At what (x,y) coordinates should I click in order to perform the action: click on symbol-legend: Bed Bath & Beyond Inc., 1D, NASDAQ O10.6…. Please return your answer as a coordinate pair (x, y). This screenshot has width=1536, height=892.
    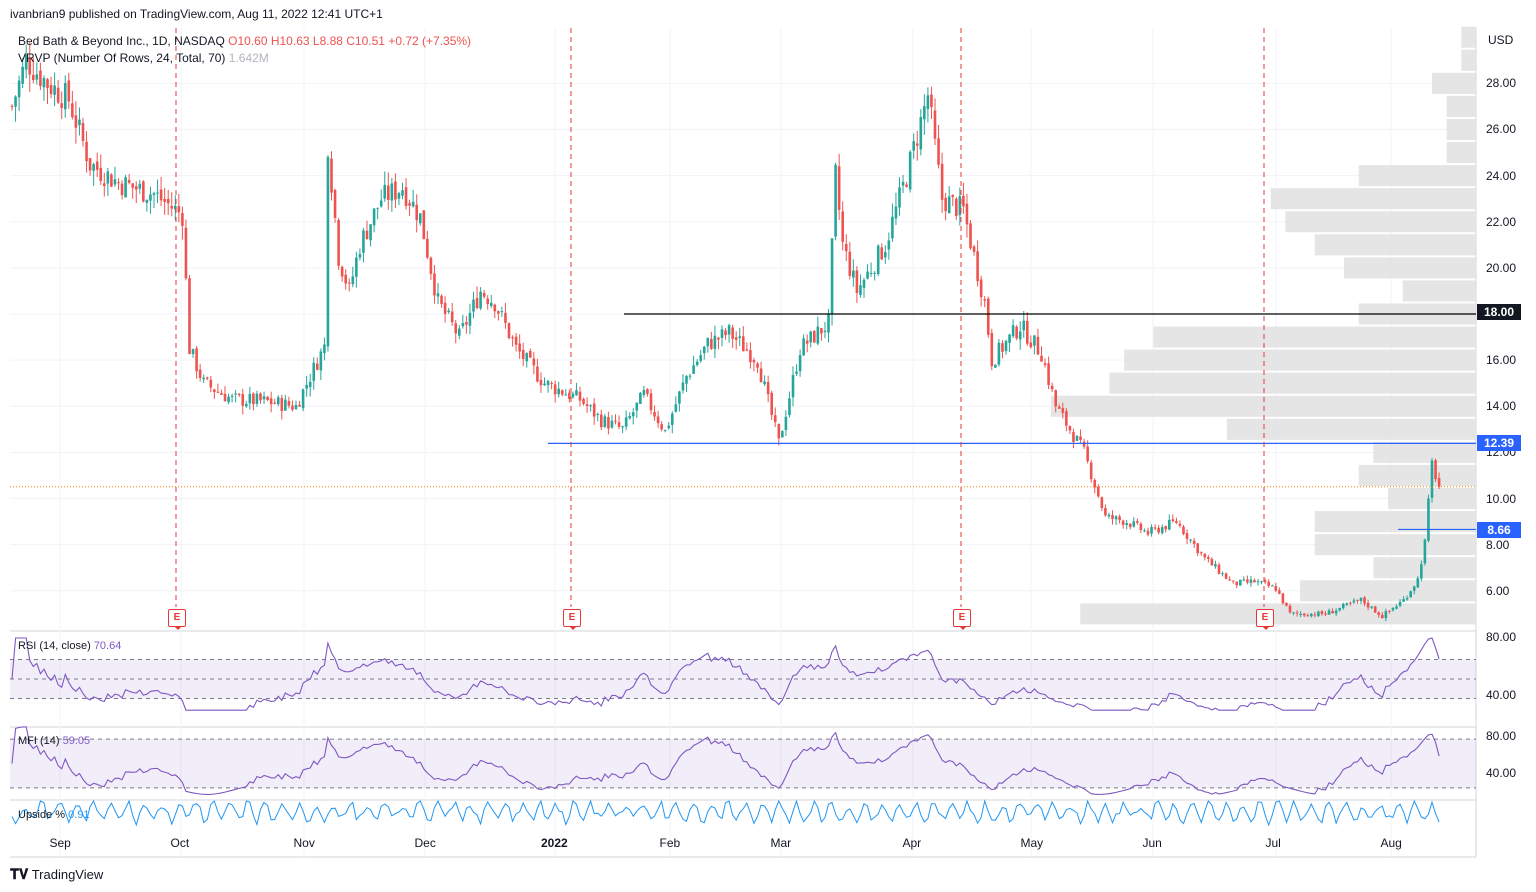
    Looking at the image, I should click on (244, 41).